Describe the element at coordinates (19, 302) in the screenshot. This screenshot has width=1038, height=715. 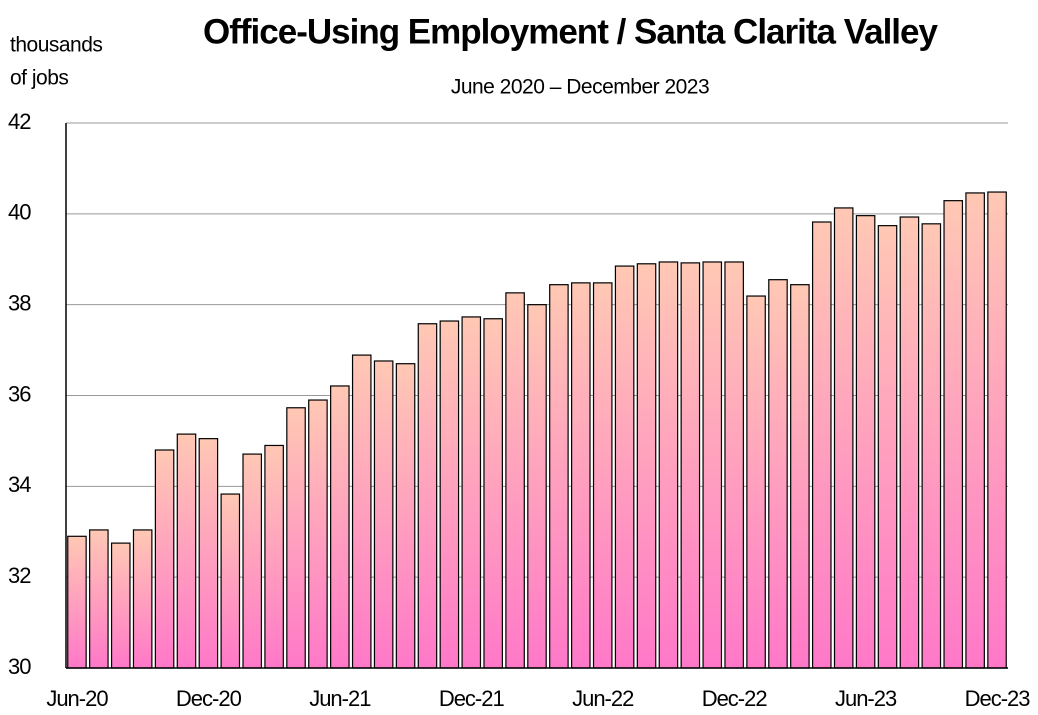
I see `y-tick-label: 38` at that location.